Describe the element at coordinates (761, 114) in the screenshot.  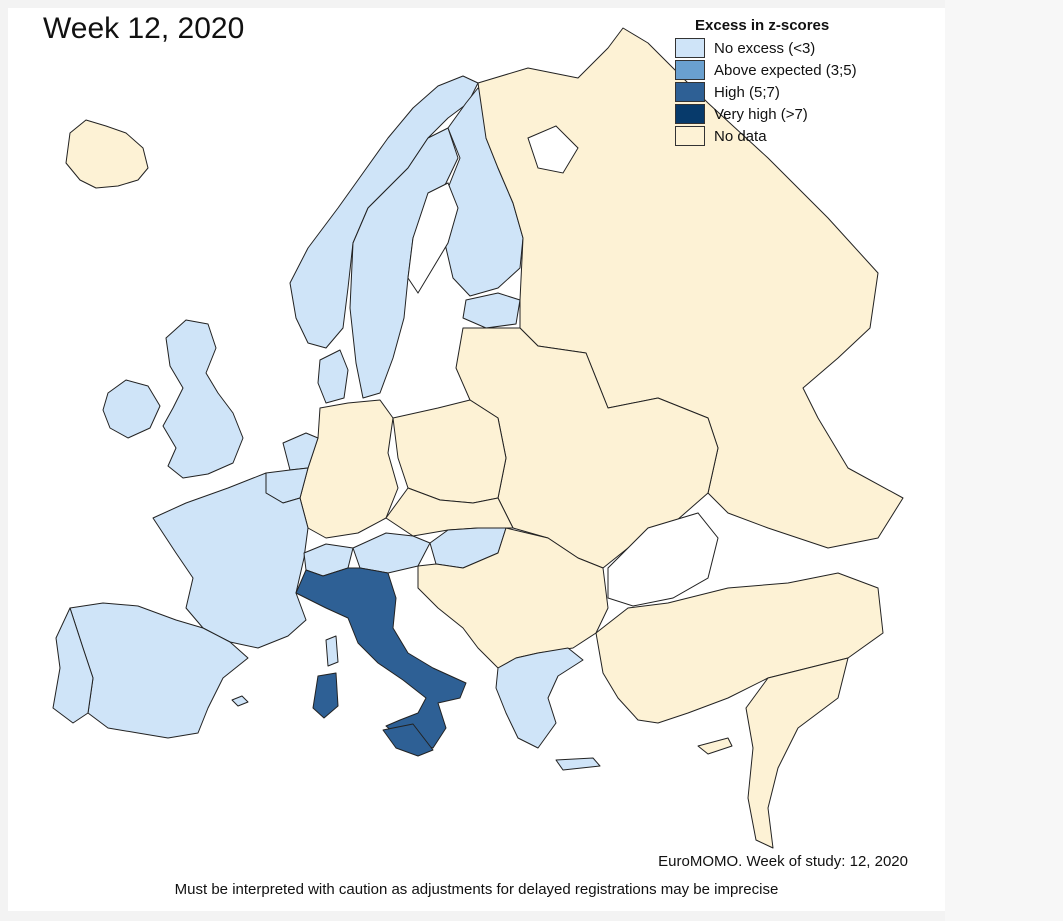
I see `legend-label: Very high (>7)` at that location.